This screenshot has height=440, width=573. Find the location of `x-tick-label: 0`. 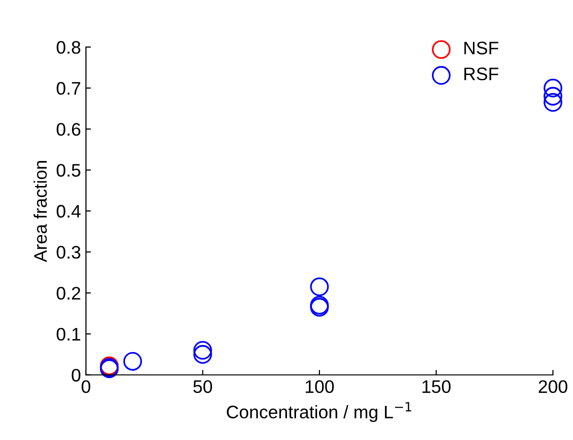

x-tick-label: 0 is located at coordinates (86, 387).